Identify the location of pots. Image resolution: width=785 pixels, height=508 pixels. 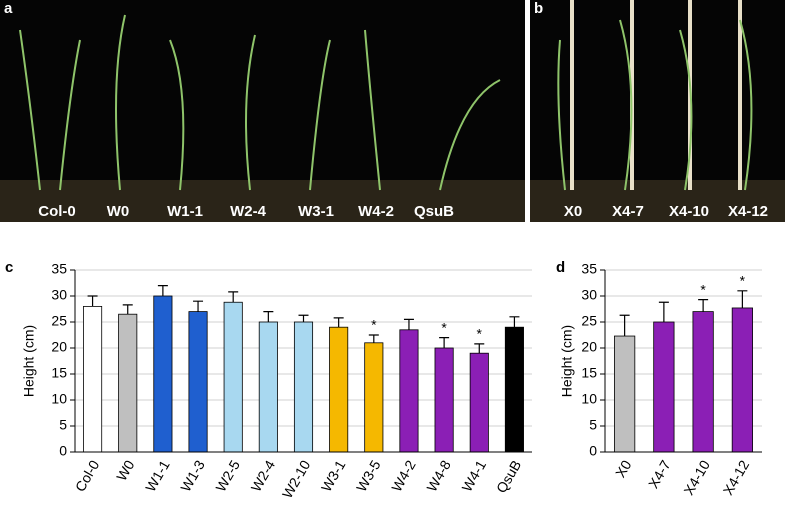
(262, 201).